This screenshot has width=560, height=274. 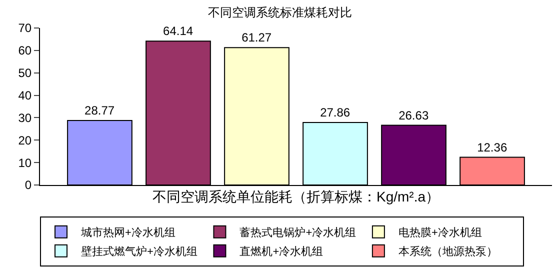 What do you see at coordinates (25, 73) in the screenshot?
I see `y-tick-label: 50` at bounding box center [25, 73].